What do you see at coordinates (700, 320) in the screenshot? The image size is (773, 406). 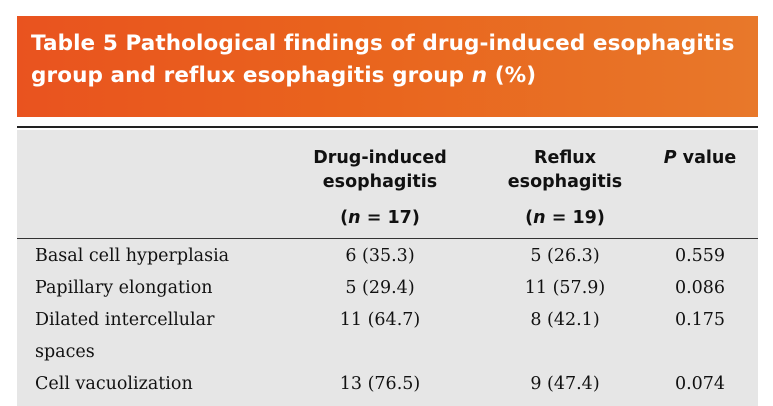 I see `p-value: 0.175` at bounding box center [700, 320].